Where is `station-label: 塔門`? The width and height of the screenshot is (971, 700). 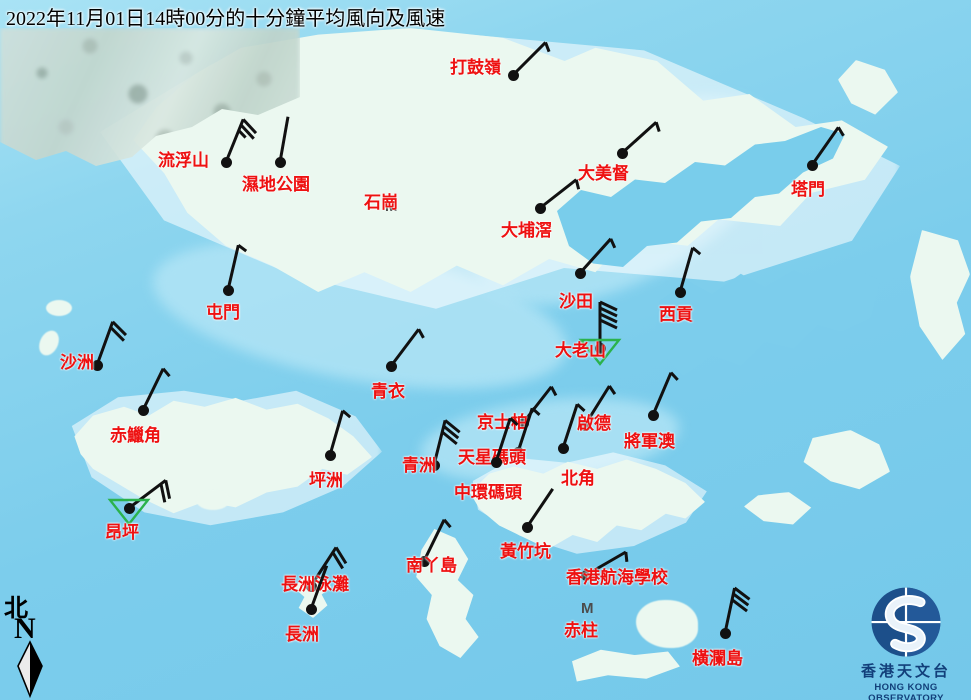
station-label: 塔門 is located at coordinates (808, 189).